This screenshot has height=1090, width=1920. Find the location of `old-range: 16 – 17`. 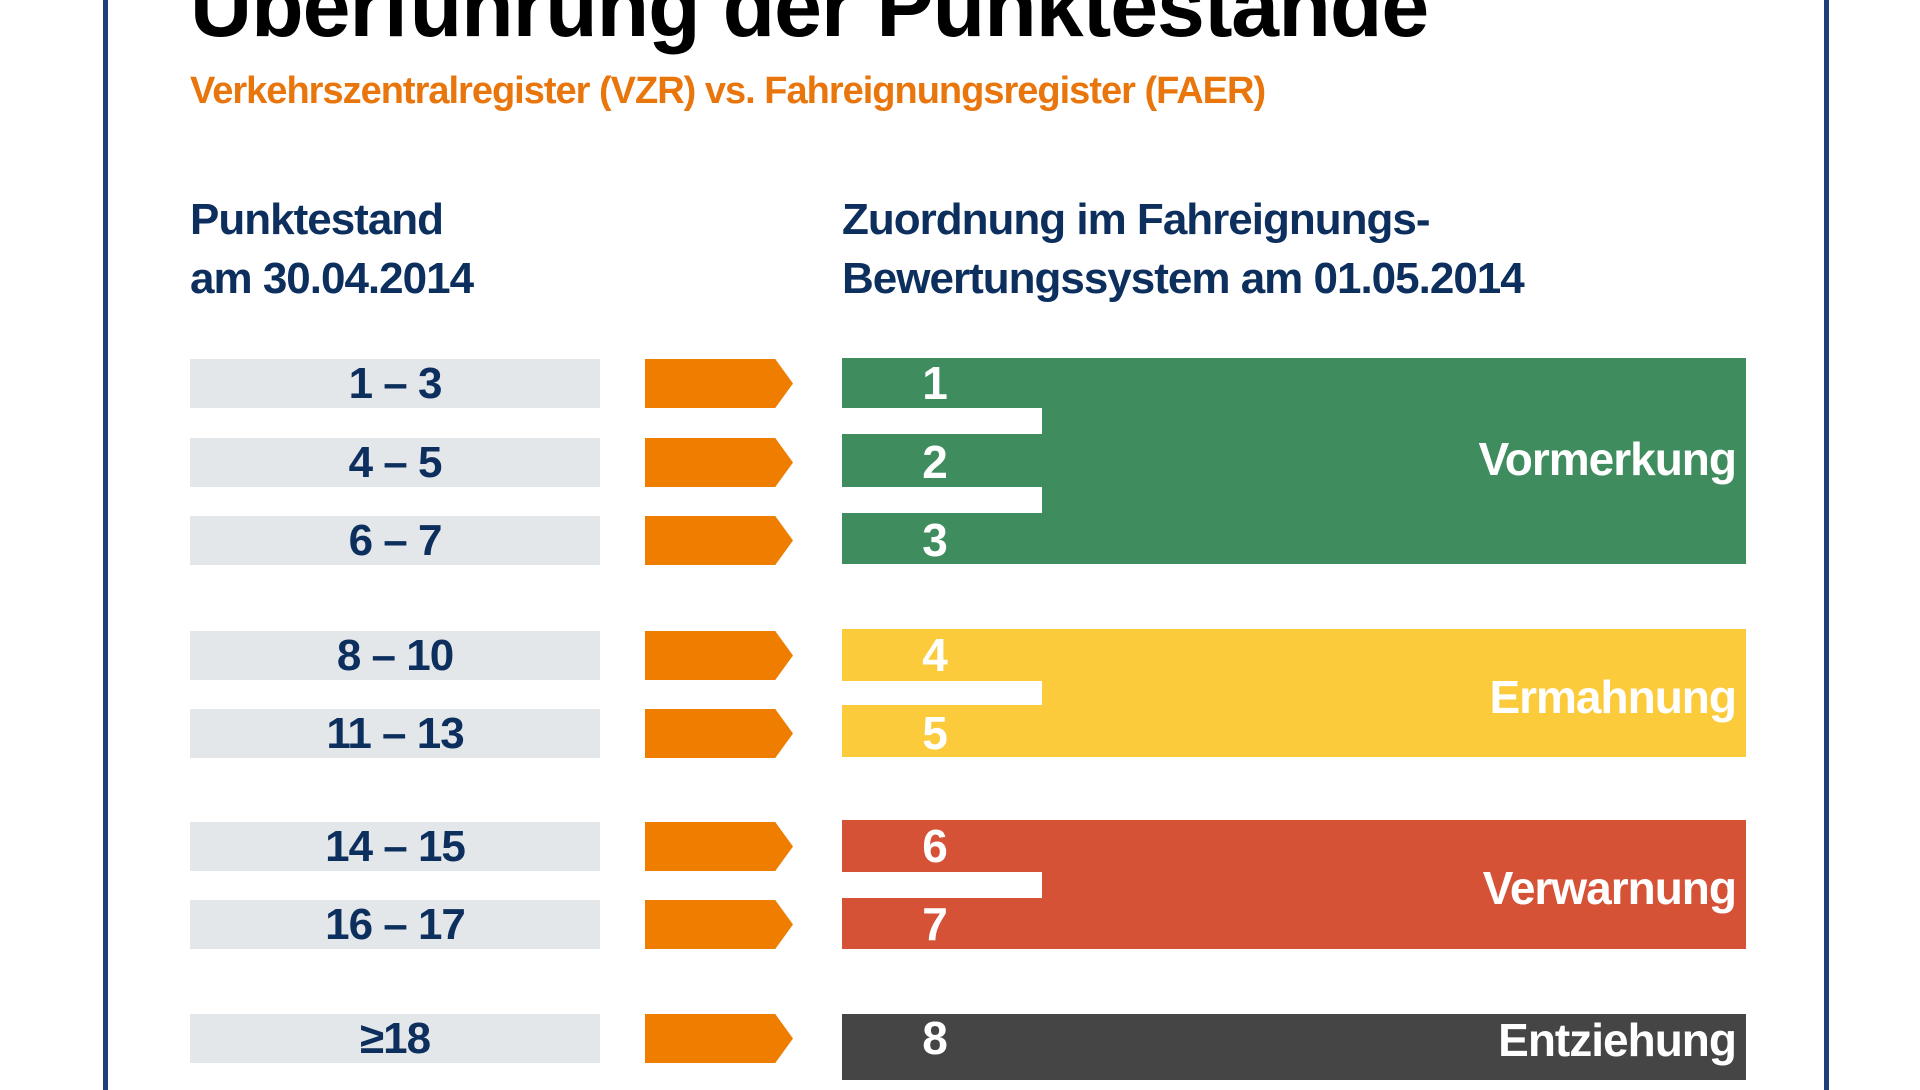

old-range: 16 – 17 is located at coordinates (395, 924).